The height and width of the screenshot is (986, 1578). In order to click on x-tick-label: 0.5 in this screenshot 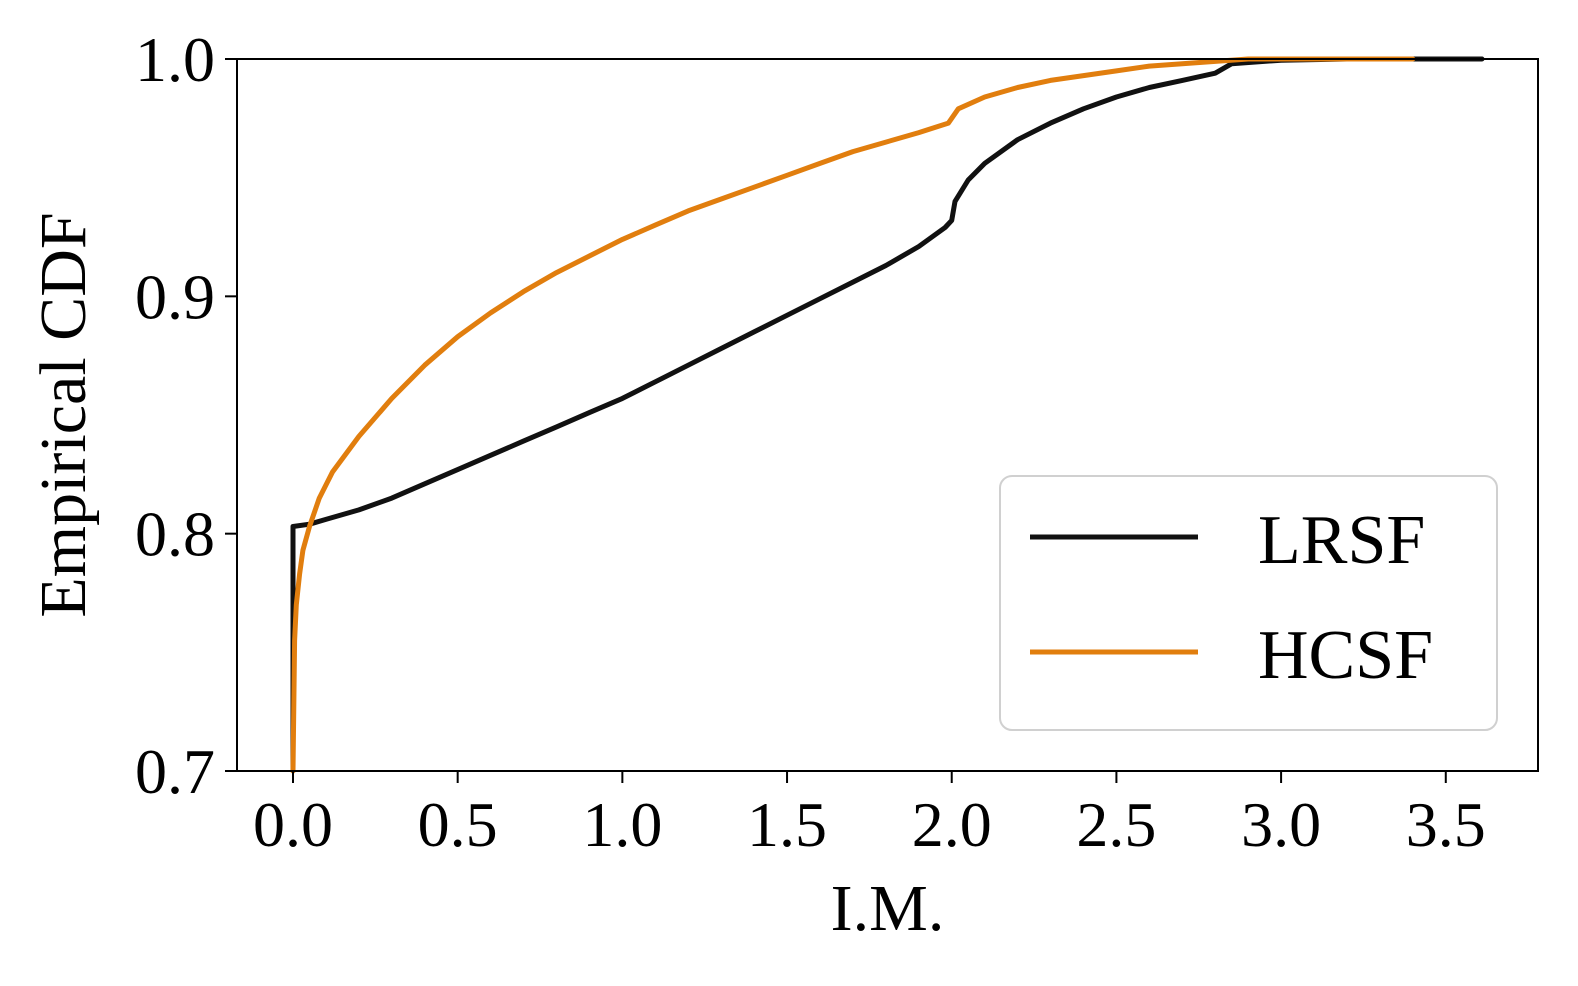, I will do `click(458, 824)`.